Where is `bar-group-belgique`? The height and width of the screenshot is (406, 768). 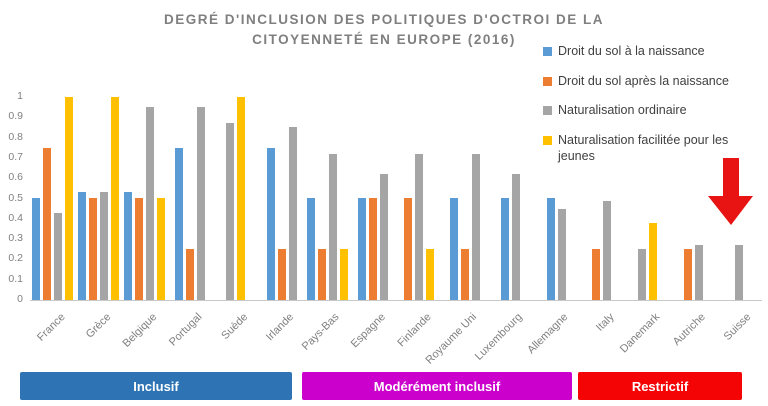 bar-group-belgique is located at coordinates (145, 198).